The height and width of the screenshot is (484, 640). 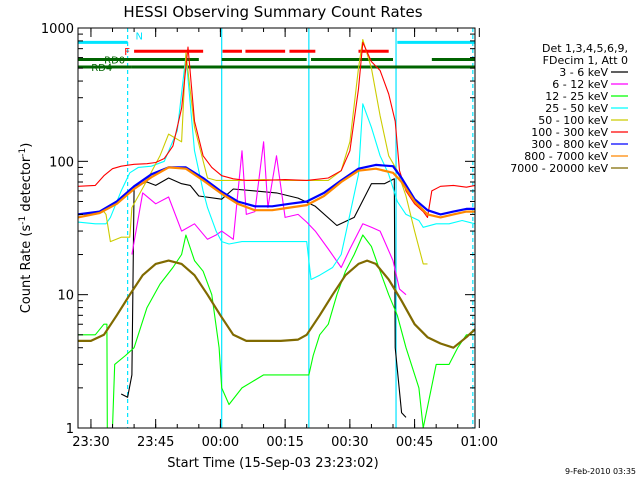 What do you see at coordinates (61, 162) in the screenshot?
I see `y-tick-label-100: 100` at bounding box center [61, 162].